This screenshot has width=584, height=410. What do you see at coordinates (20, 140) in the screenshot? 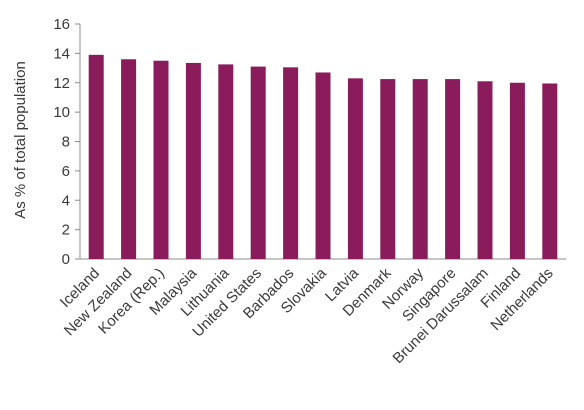
I see `y-axis-title: As % of total population` at bounding box center [20, 140].